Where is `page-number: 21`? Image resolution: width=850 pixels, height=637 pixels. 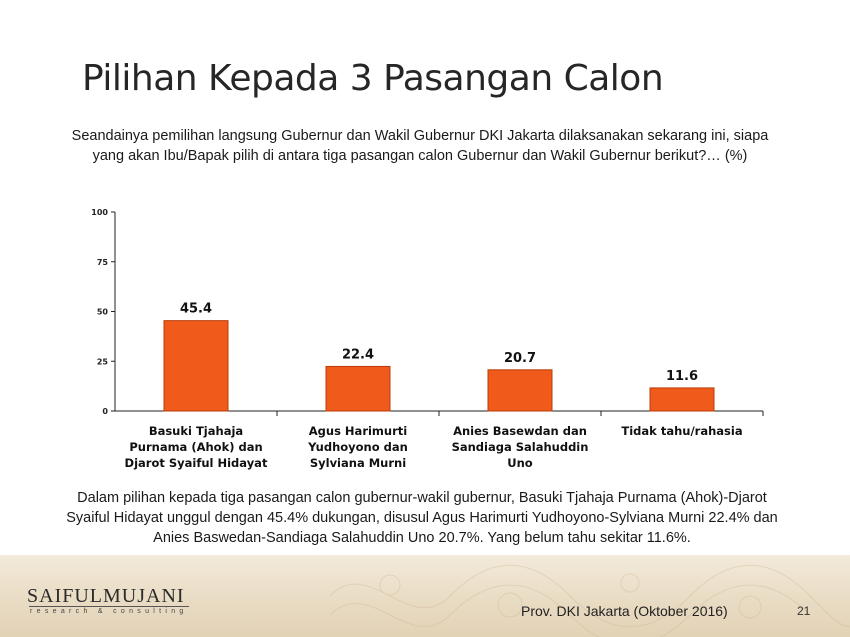 page-number: 21 is located at coordinates (804, 611).